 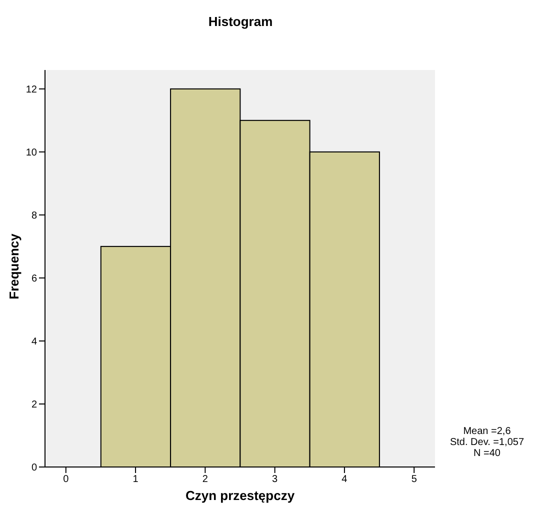 What do you see at coordinates (205, 480) in the screenshot?
I see `x-tick-label: 2` at bounding box center [205, 480].